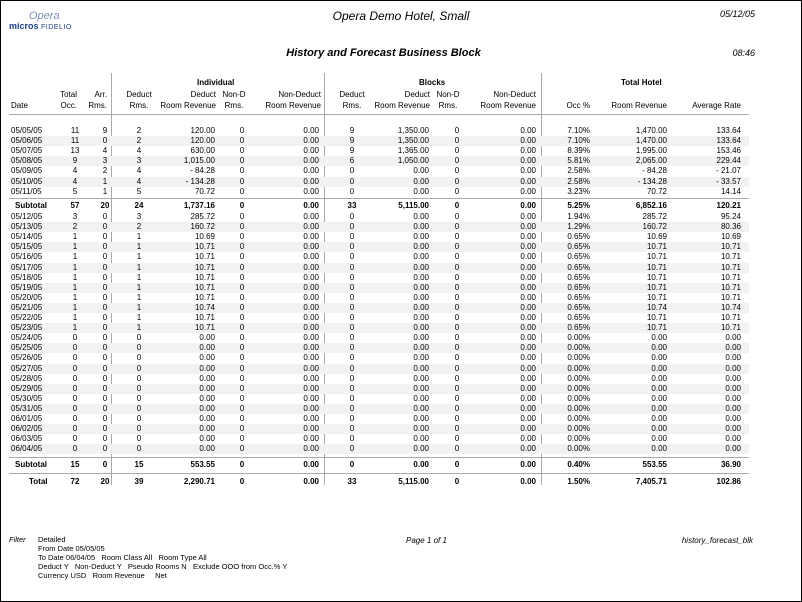 Image resolution: width=802 pixels, height=602 pixels. Describe the element at coordinates (139, 171) in the screenshot. I see `table-cell: 4` at that location.